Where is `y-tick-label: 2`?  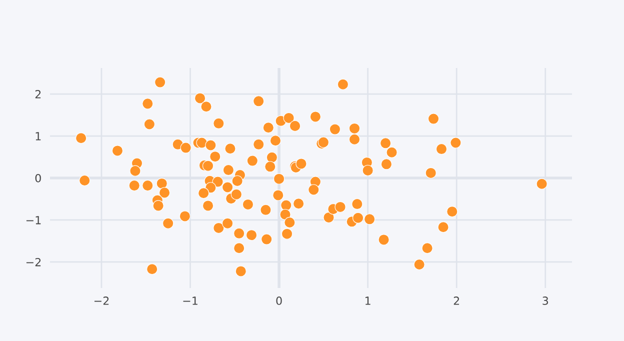
y-tick-label: 2 is located at coordinates (38, 94).